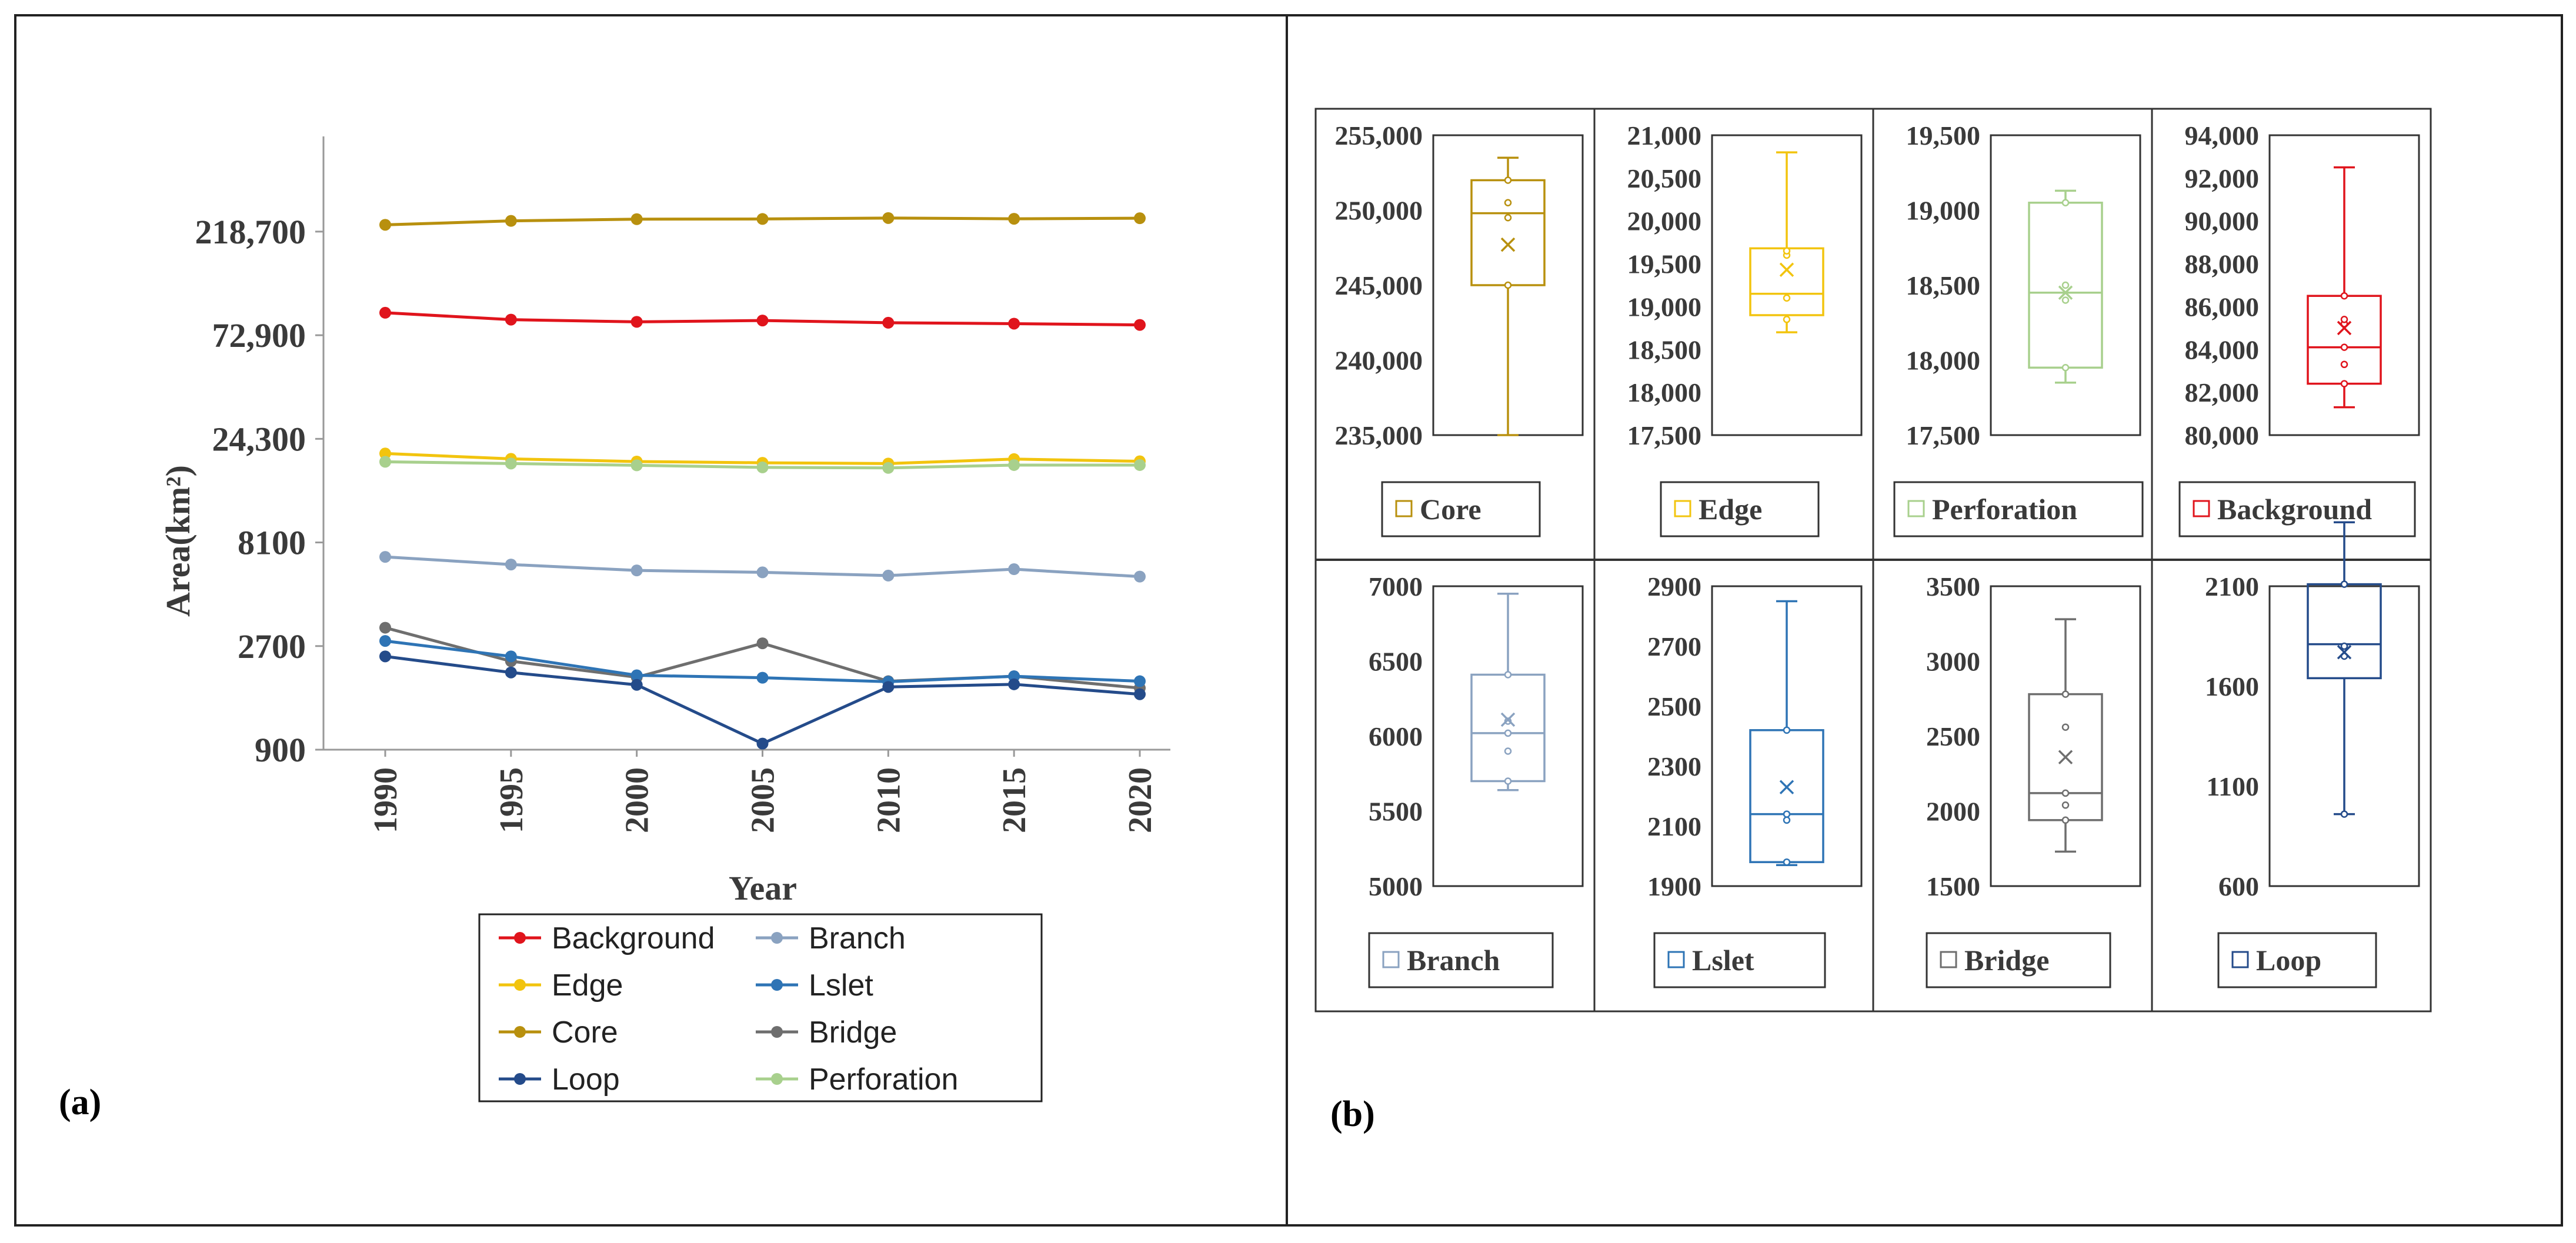  Describe the element at coordinates (1943, 211) in the screenshot. I see `y-tick-label: 19,000` at that location.